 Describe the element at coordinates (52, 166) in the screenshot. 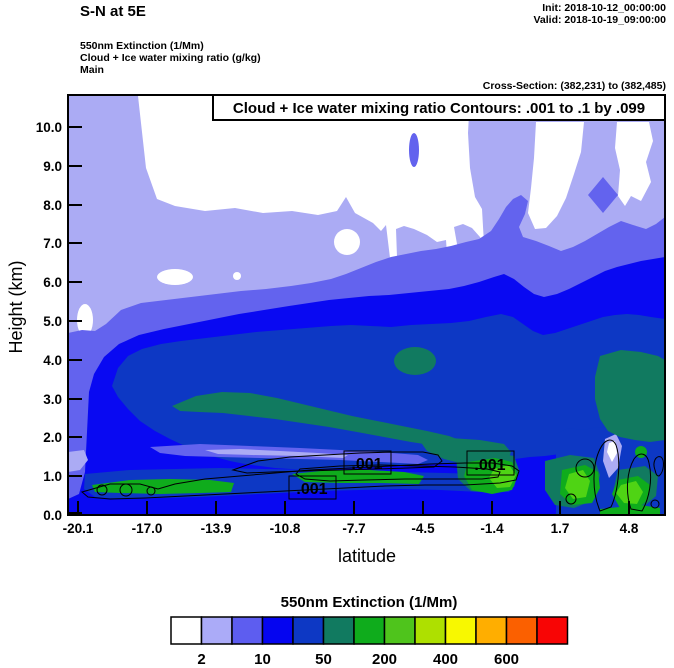

I see `y-tick-label: 9.0` at that location.